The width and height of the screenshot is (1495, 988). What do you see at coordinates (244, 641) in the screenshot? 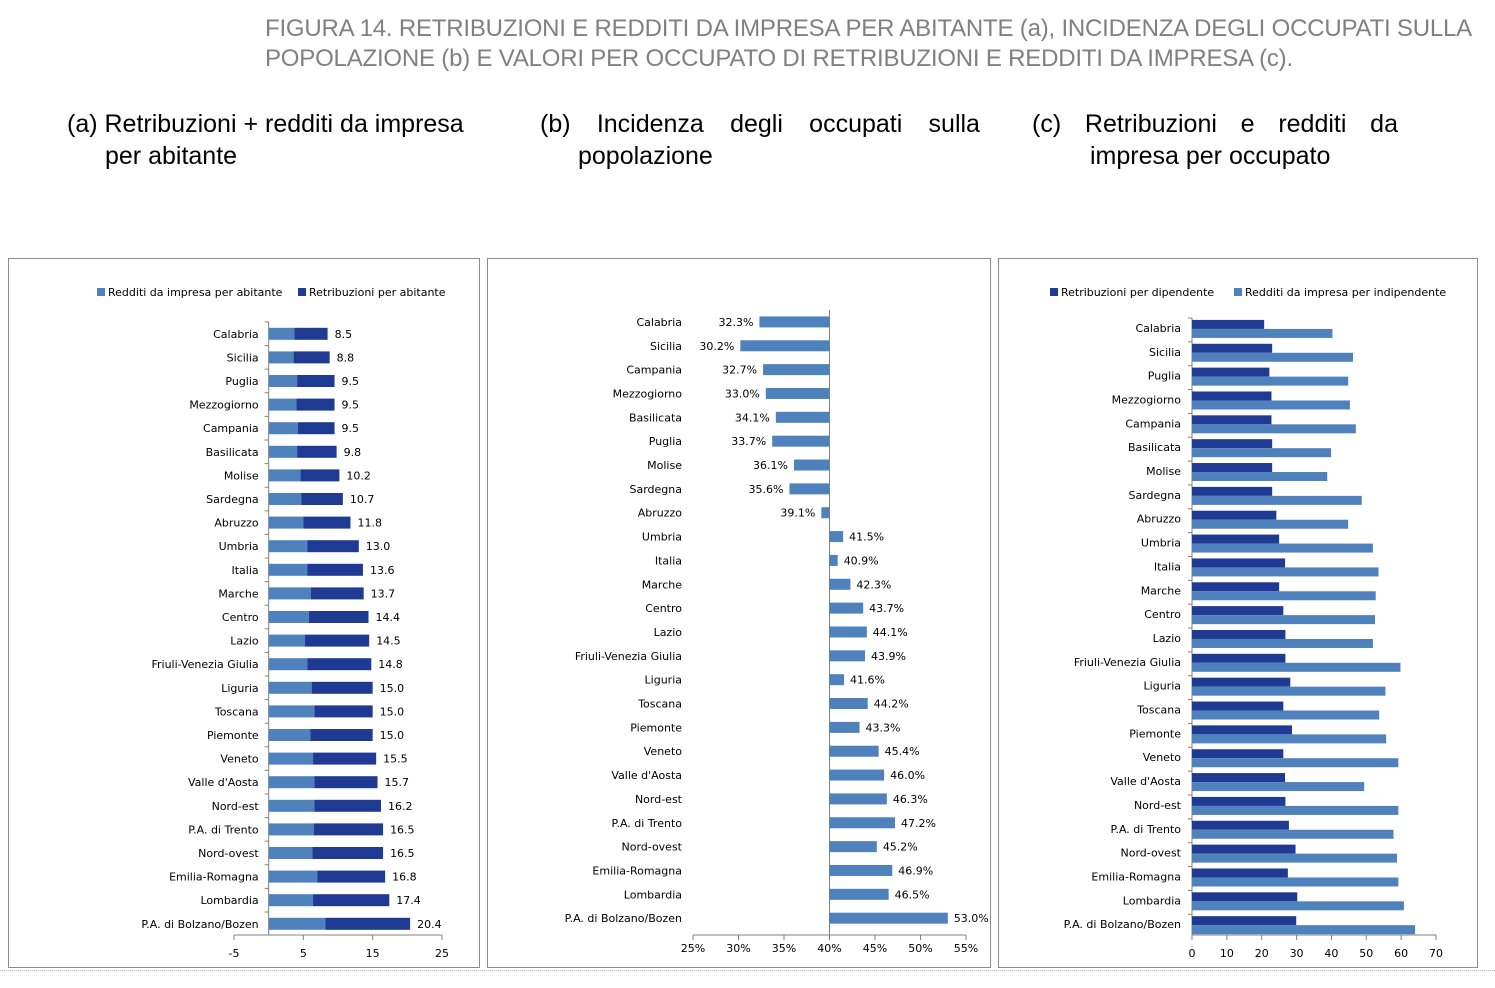
I see `category-label: Lazio` at bounding box center [244, 641].